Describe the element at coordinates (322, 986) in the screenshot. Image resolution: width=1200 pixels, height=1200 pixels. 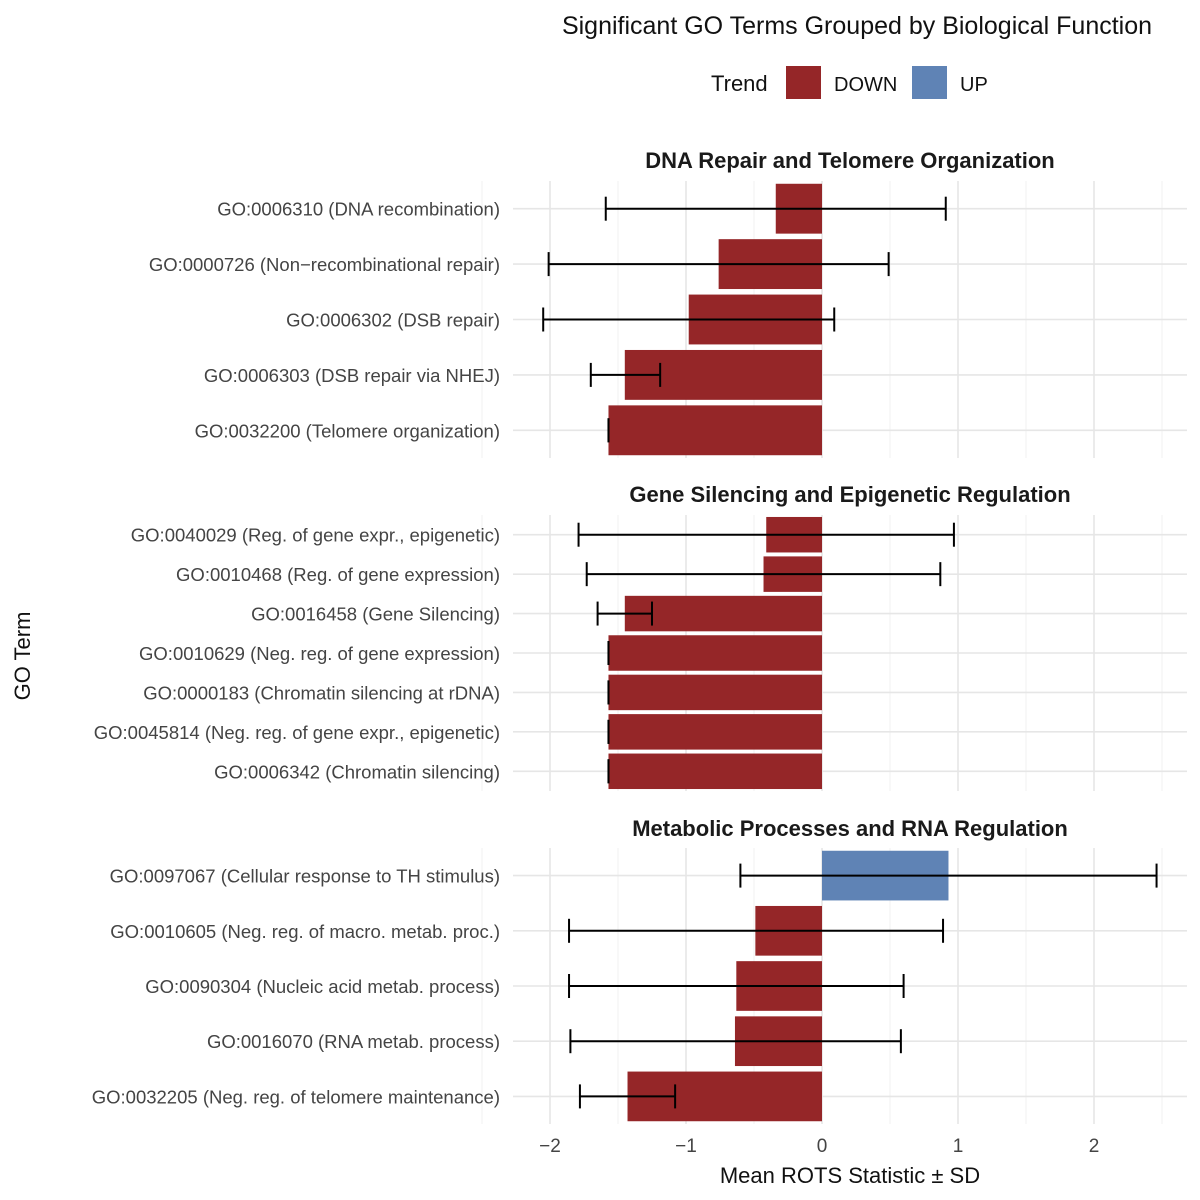
I see `y-tick-label: GO:0090304 (Nucleic acid metab. process)` at that location.